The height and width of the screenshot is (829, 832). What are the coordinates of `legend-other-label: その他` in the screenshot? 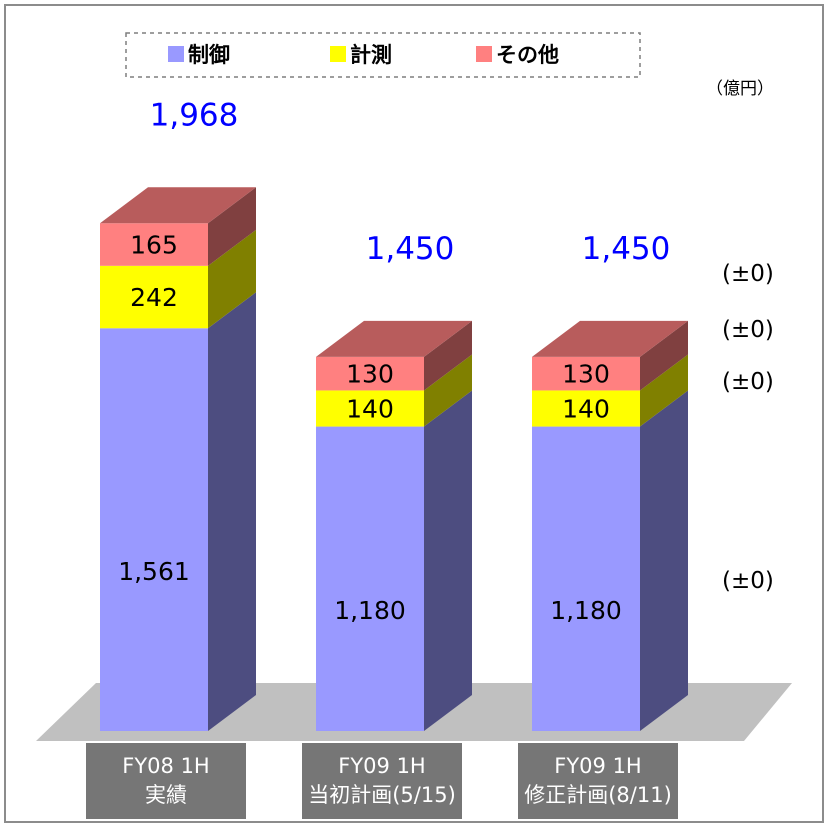 It's located at (527, 55).